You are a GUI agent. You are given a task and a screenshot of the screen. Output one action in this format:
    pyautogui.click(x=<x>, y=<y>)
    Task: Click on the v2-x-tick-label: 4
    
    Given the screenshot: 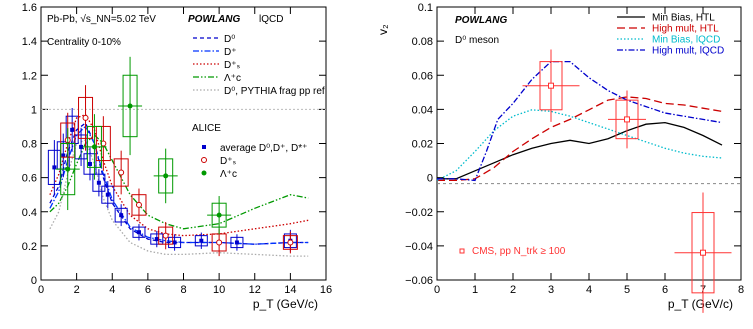 What is the action you would take?
    pyautogui.click(x=589, y=290)
    